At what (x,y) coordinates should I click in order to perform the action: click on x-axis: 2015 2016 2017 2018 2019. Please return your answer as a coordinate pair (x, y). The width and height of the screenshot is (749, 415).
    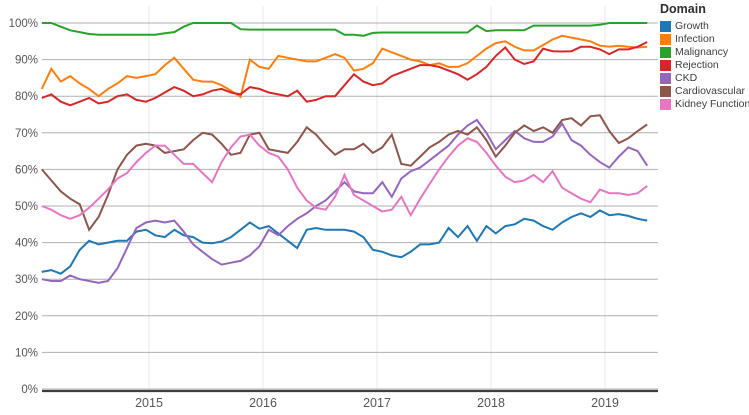
    Looking at the image, I should click on (377, 403).